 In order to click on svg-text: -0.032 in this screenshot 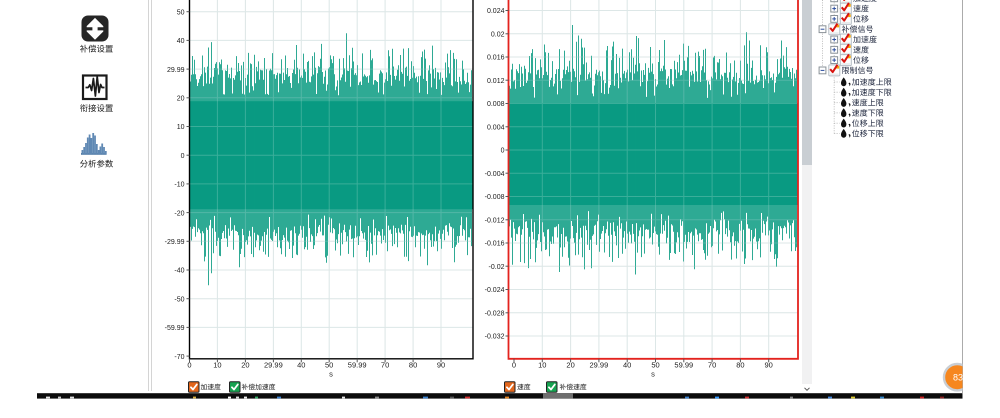, I will do `click(495, 337)`.